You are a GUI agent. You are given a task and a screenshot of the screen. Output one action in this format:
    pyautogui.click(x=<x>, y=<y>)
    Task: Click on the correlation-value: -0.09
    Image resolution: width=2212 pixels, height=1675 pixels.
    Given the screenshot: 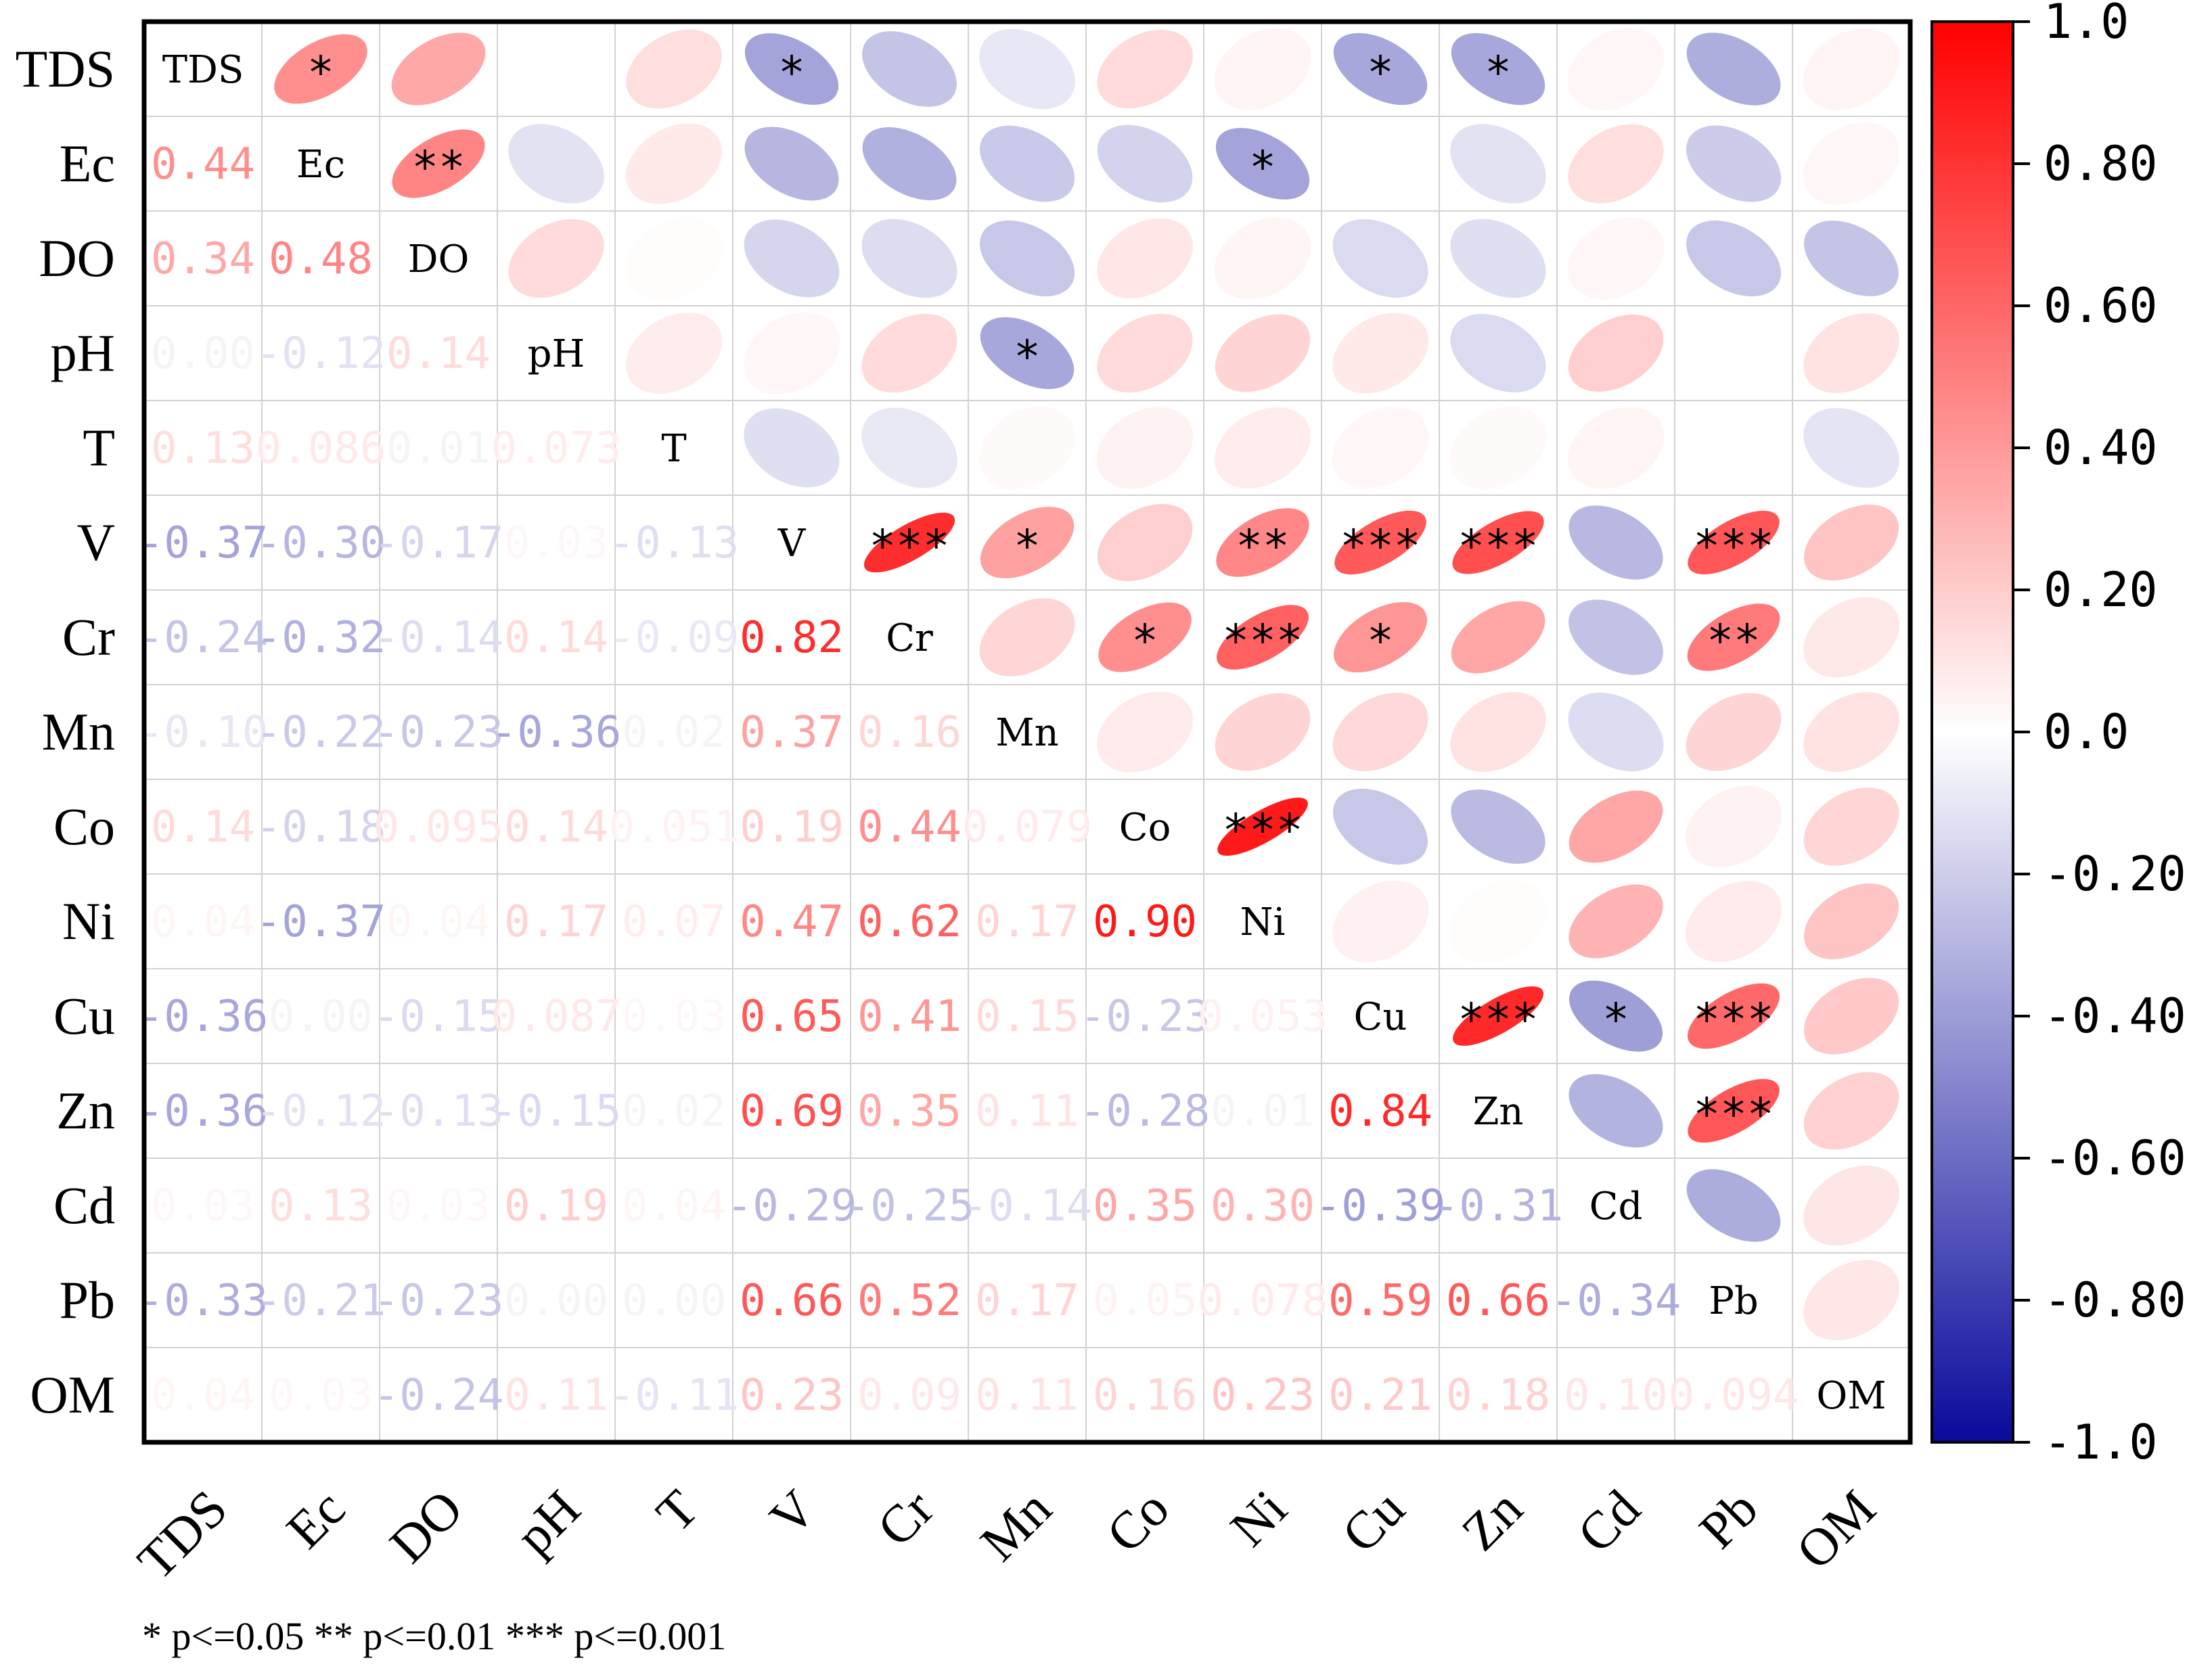 What is the action you would take?
    pyautogui.click(x=675, y=638)
    